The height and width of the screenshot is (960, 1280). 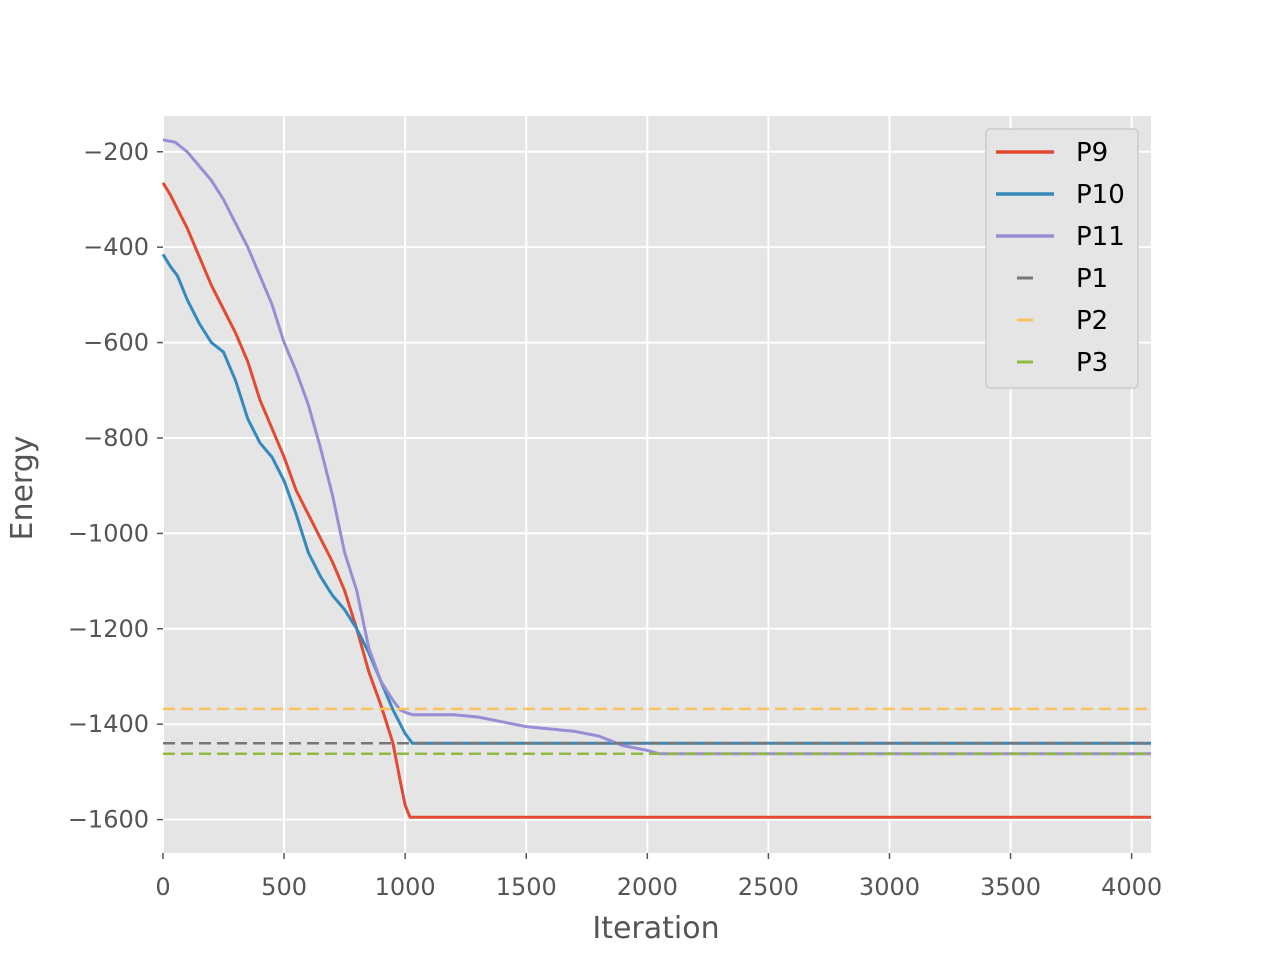 What do you see at coordinates (108, 724) in the screenshot?
I see `y-tick-label: −1400` at bounding box center [108, 724].